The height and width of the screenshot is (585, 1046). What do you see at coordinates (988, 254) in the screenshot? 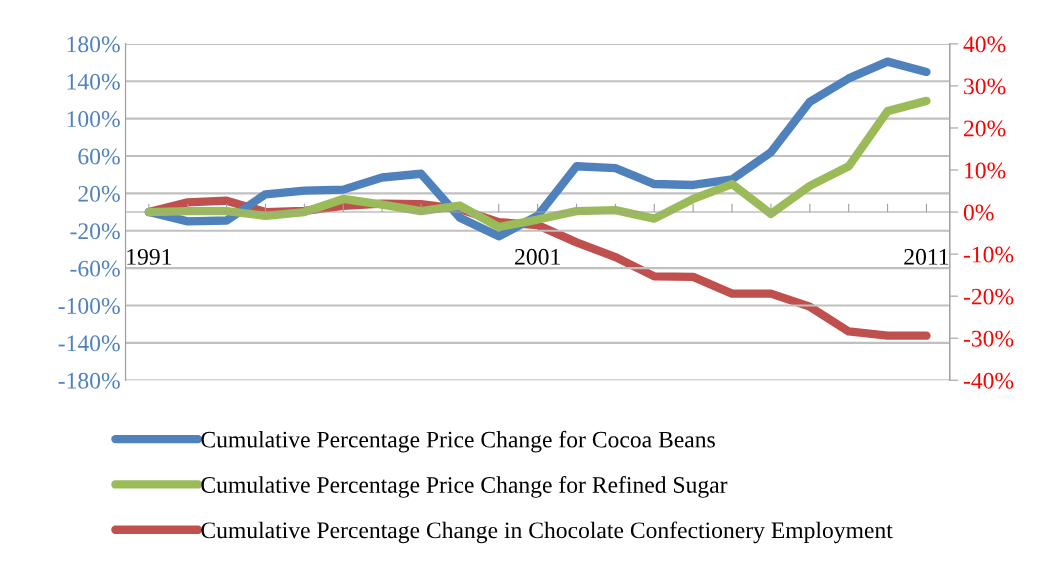
I see `y2-tick-label: -10%` at bounding box center [988, 254].